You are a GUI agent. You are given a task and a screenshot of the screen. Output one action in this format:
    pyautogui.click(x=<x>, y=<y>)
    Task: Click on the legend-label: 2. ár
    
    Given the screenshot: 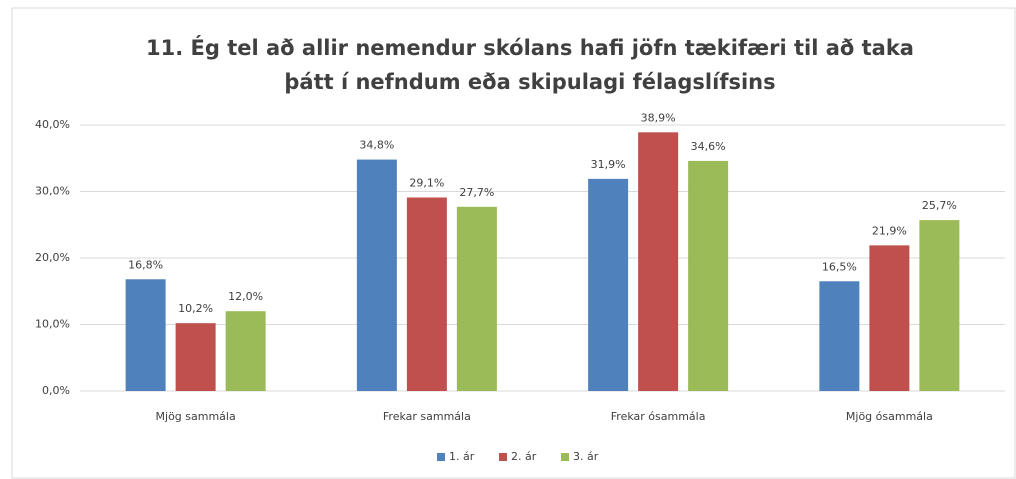 What is the action you would take?
    pyautogui.click(x=524, y=456)
    